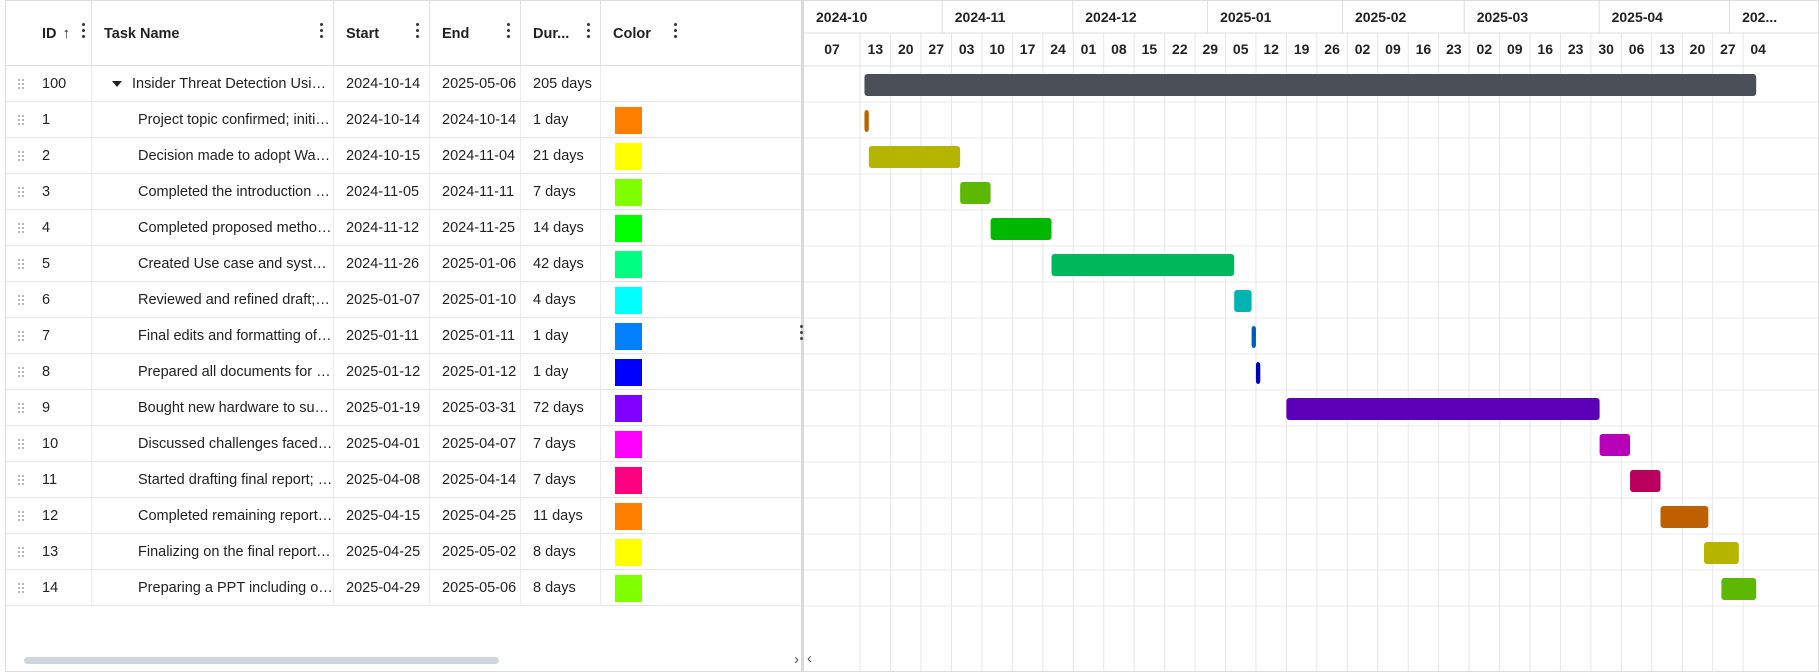 The width and height of the screenshot is (1819, 672). What do you see at coordinates (383, 84) in the screenshot?
I see `cell-start-text: 2024-10-14` at bounding box center [383, 84].